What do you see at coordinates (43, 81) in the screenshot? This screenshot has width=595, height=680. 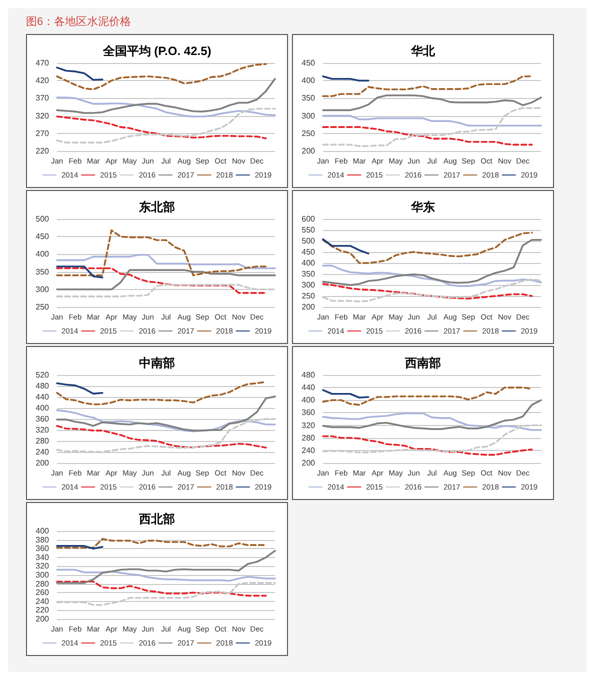 I see `y-tick-label: 420` at bounding box center [43, 81].